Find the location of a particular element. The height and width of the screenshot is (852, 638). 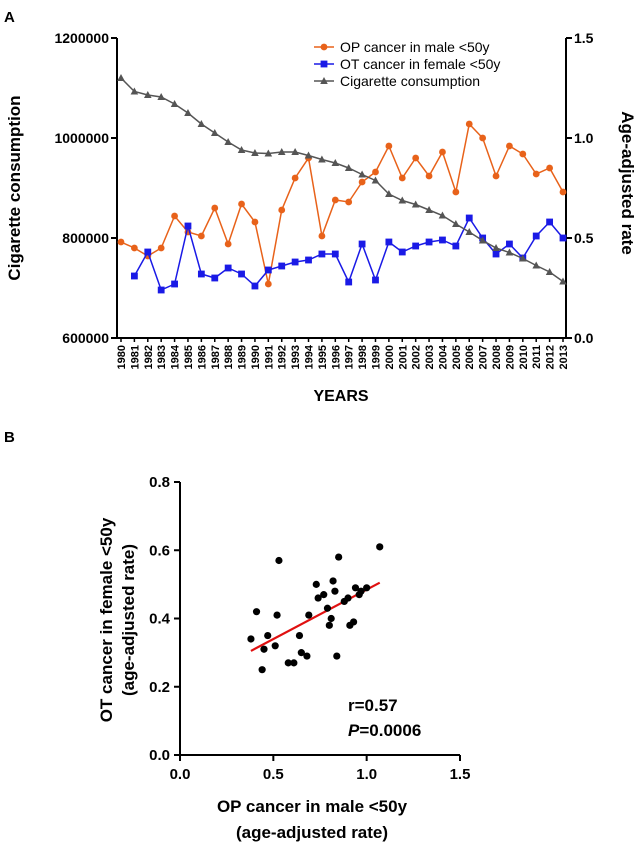

chart-a-x-tick-label: 2003 is located at coordinates (430, 357).